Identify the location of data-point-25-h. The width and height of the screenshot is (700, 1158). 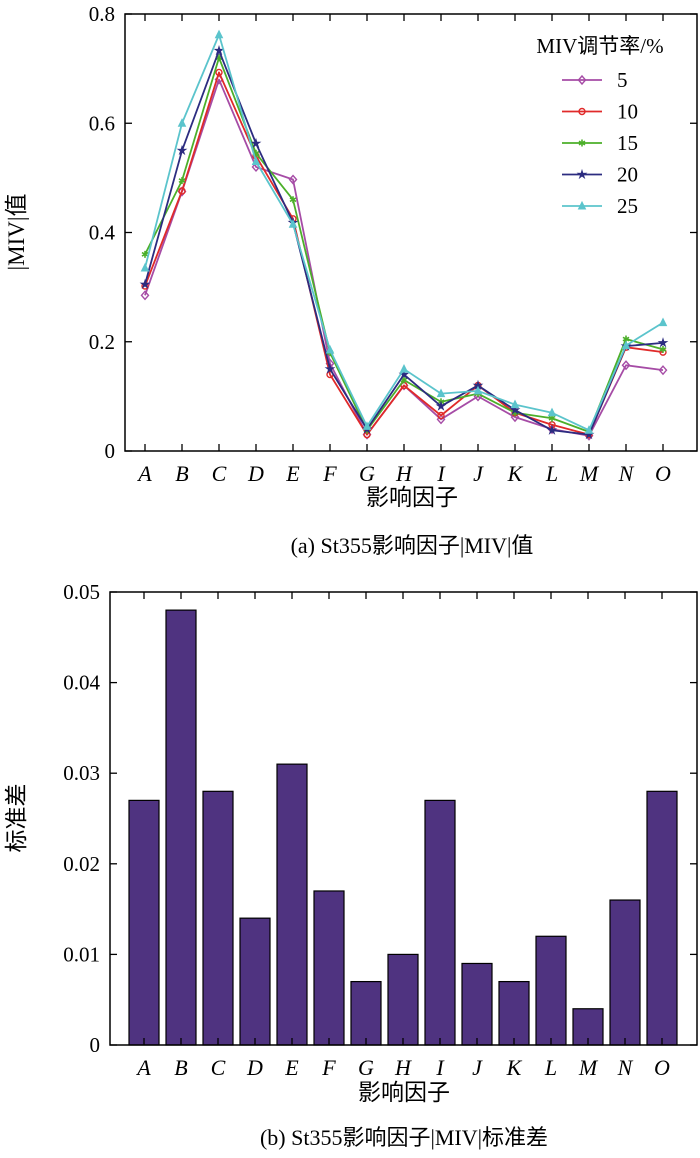
(404, 368).